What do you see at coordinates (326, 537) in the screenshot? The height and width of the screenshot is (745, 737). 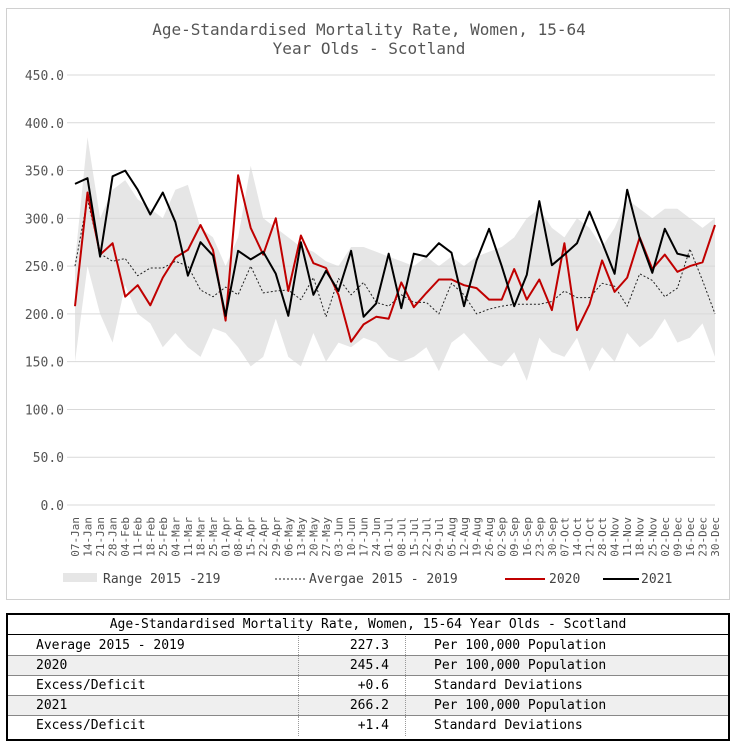 I see `x-tick-label: 27-May` at bounding box center [326, 537].